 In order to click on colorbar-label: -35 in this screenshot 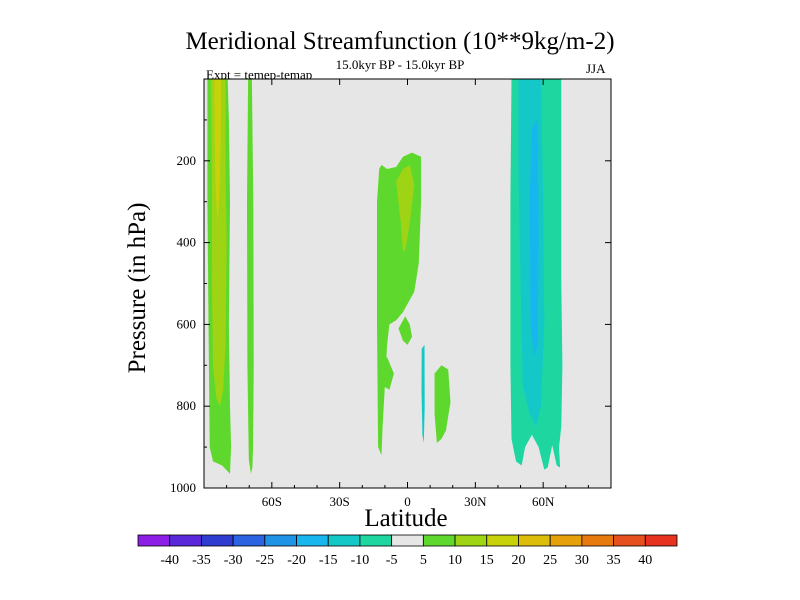, I will do `click(201, 560)`.